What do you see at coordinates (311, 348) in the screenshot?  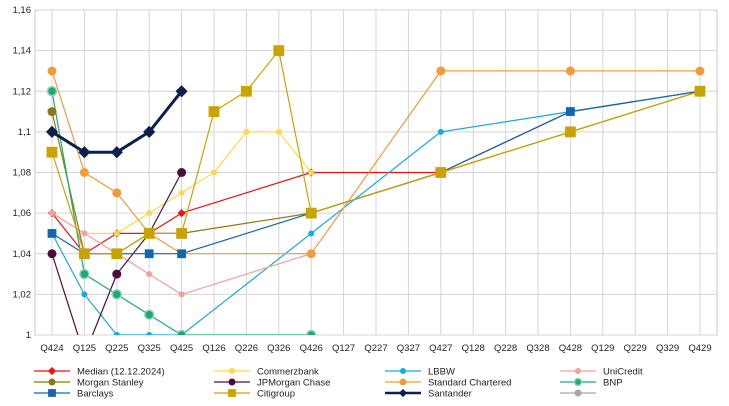 I see `x-tick-label: Q426` at bounding box center [311, 348].